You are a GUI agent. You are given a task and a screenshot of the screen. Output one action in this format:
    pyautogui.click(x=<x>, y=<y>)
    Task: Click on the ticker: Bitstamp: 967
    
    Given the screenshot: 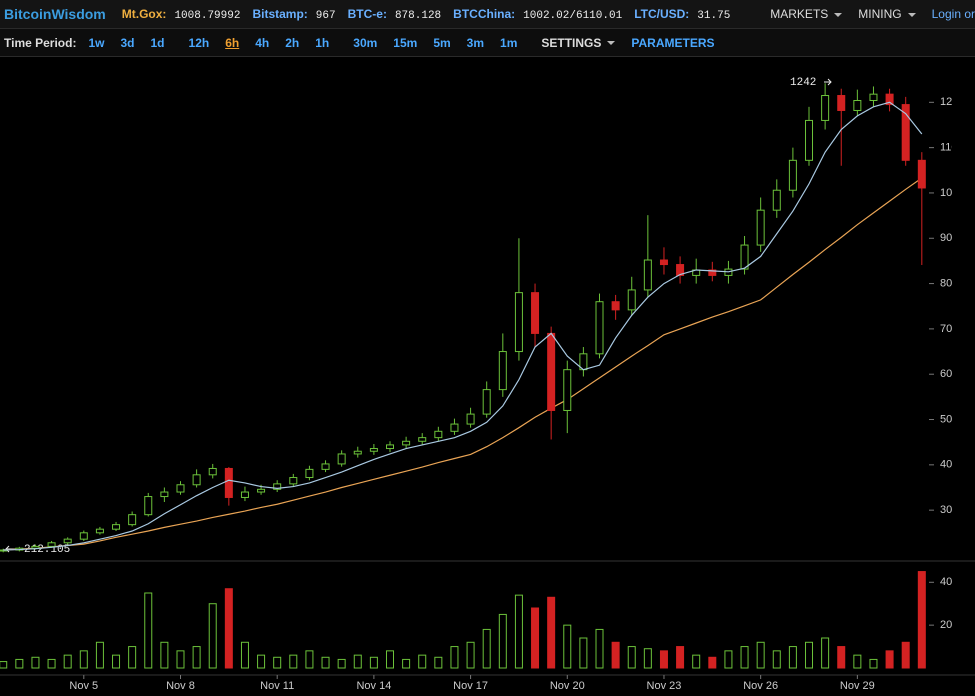 What is the action you would take?
    pyautogui.click(x=293, y=14)
    